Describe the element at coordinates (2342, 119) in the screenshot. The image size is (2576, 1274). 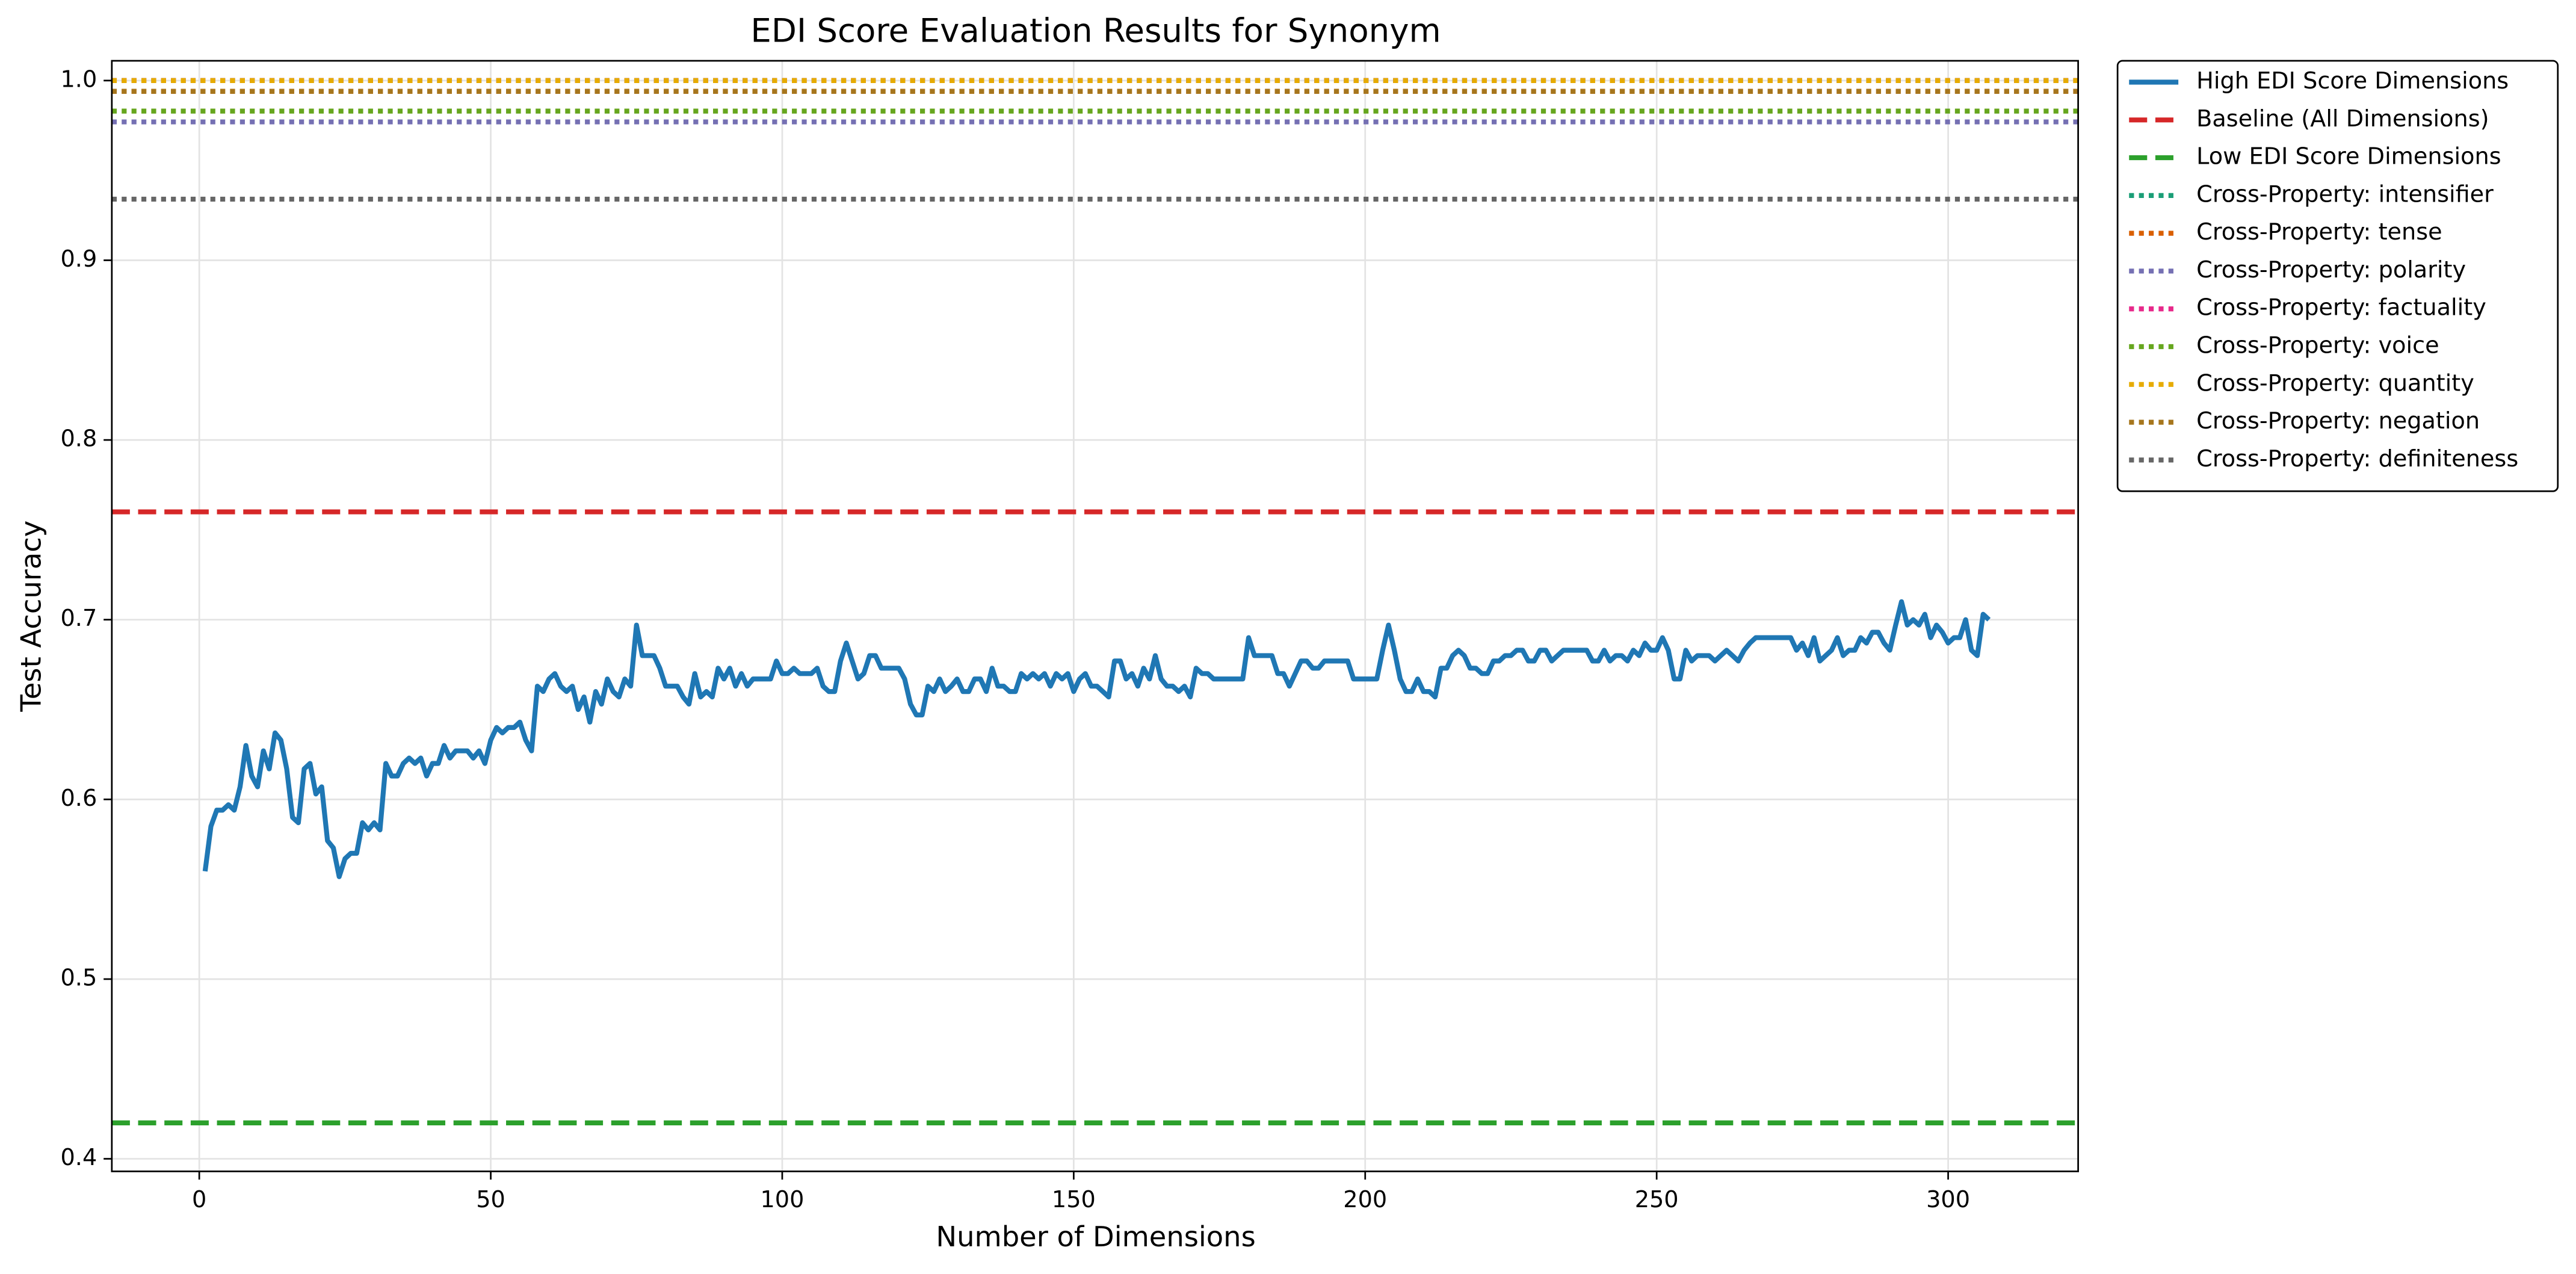
I see `legend-label: Baseline (All Dimensions)` at that location.